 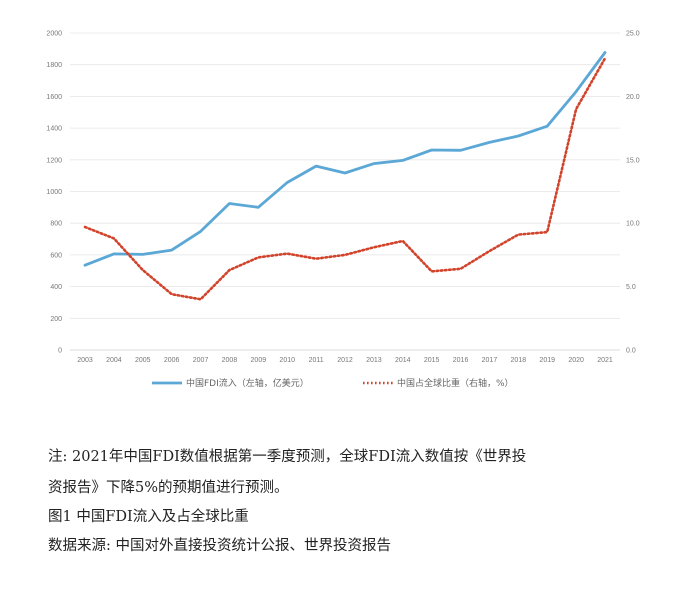 What do you see at coordinates (259, 360) in the screenshot?
I see `x-tick-label: 2009` at bounding box center [259, 360].